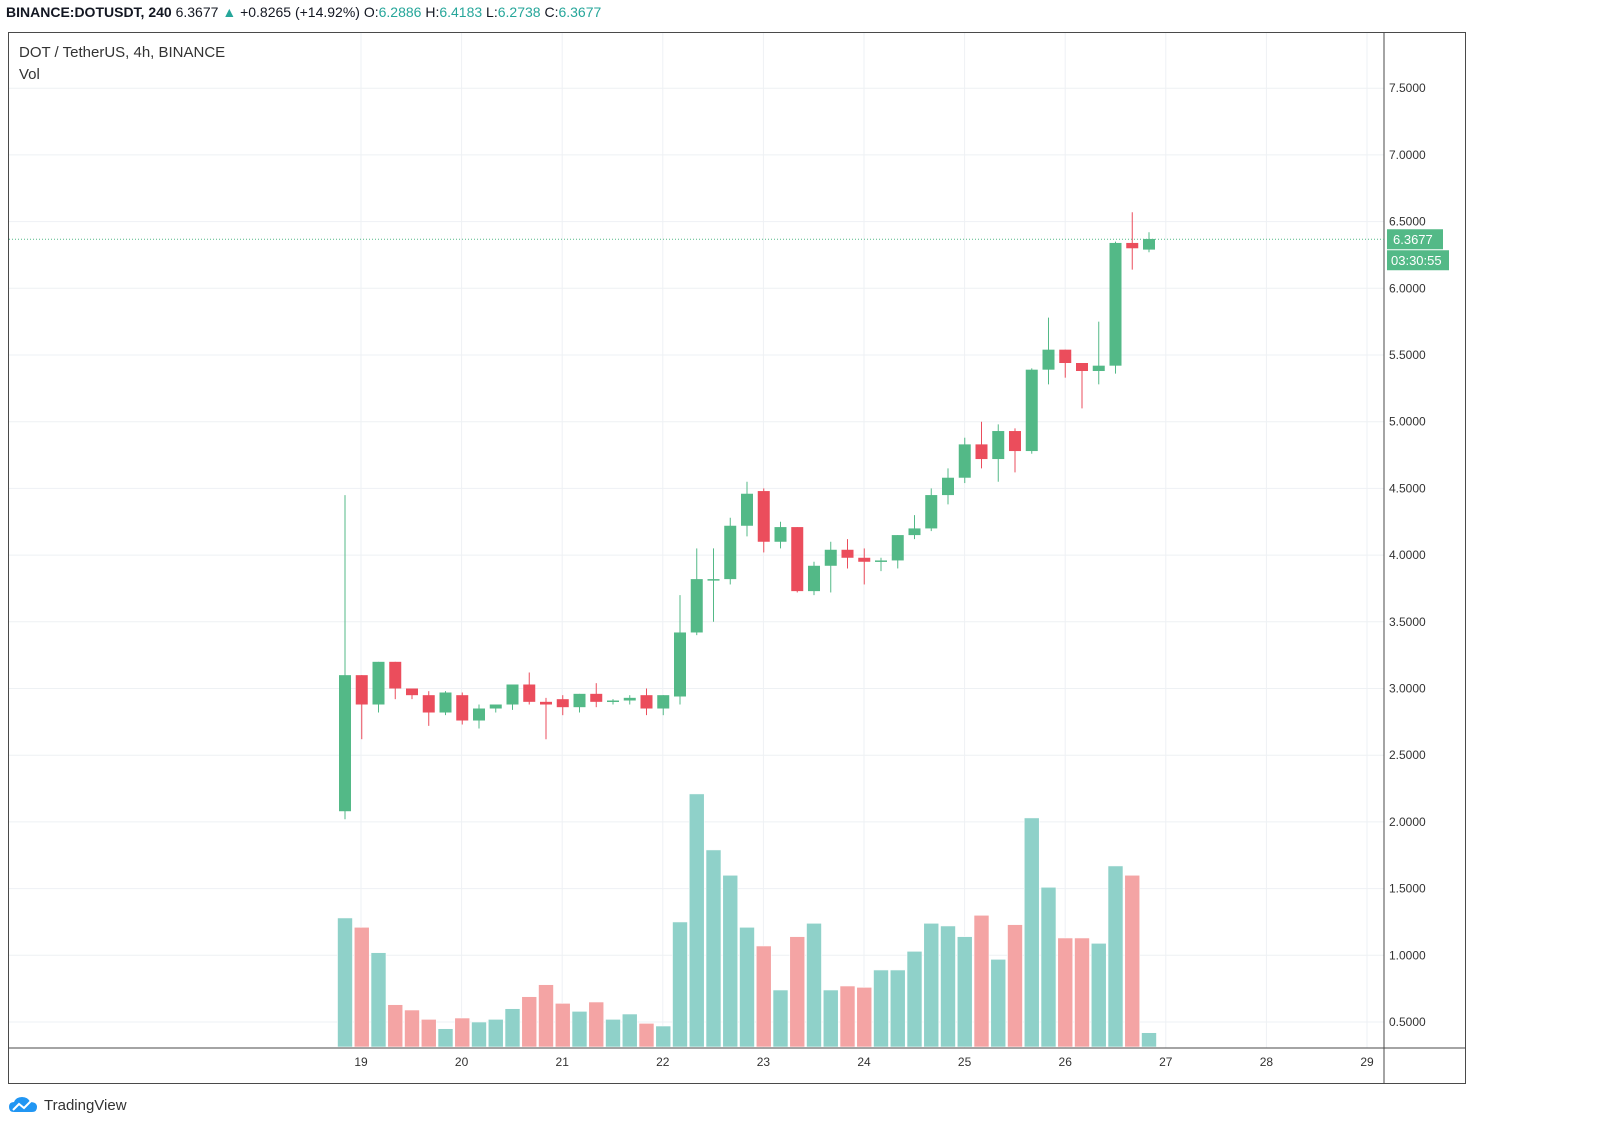  I want to click on tradingview-logo: TradingView, so click(67, 1105).